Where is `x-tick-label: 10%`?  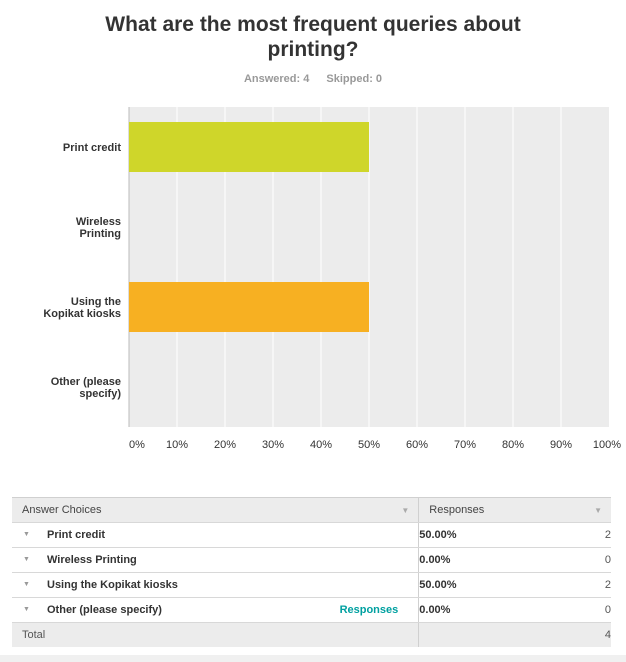 x-tick-label: 10% is located at coordinates (177, 445).